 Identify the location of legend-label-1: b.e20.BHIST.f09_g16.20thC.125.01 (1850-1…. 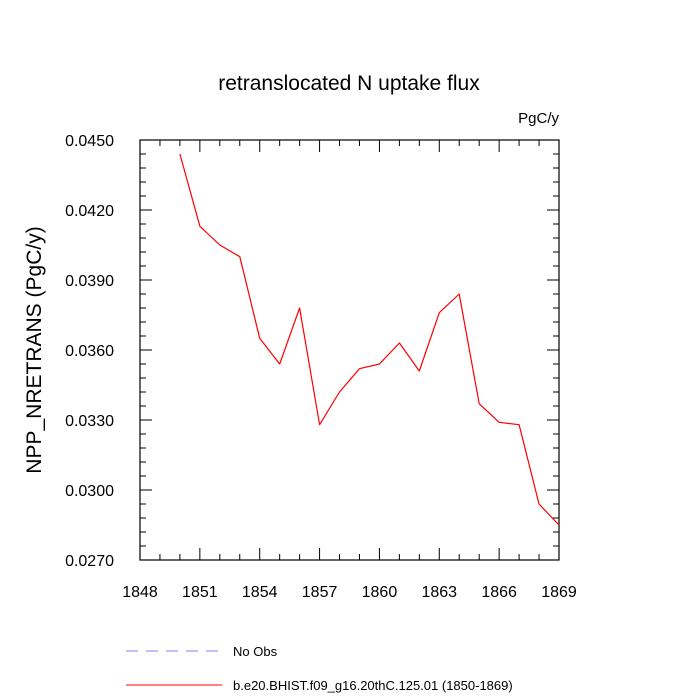
(373, 685).